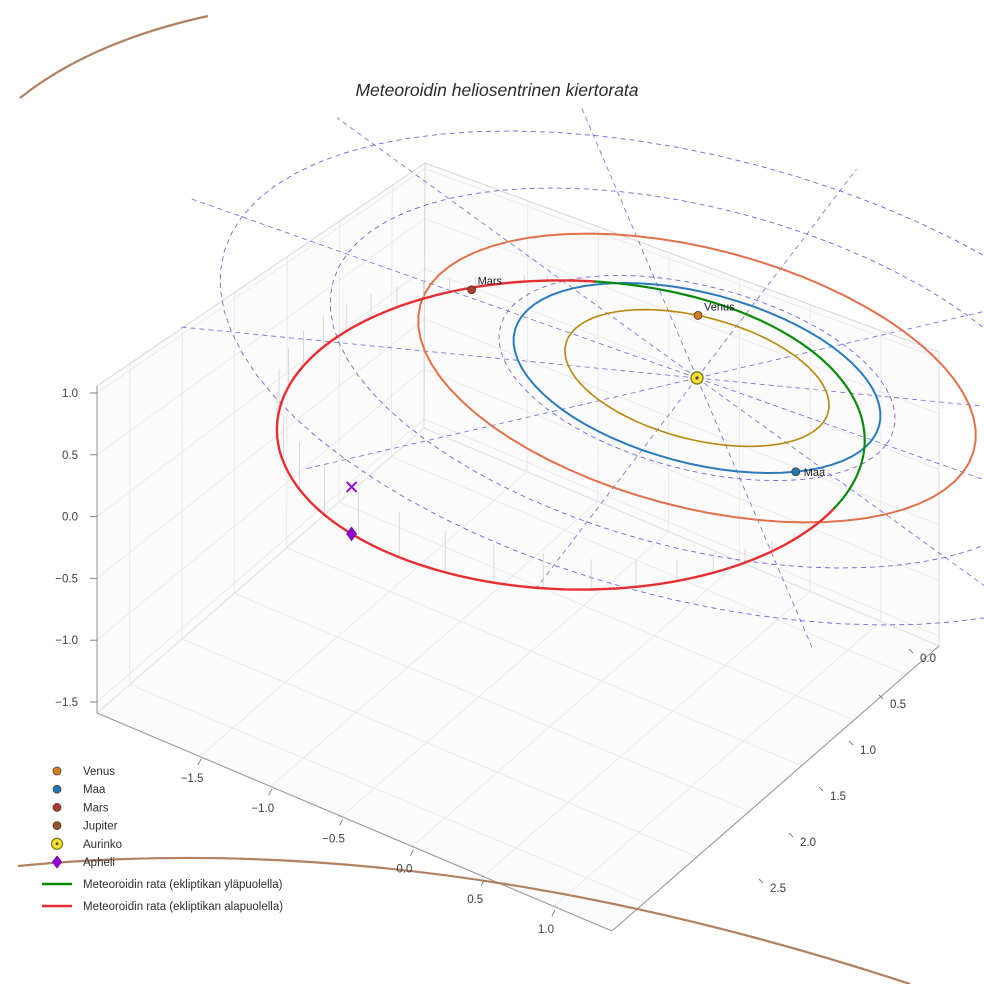 The width and height of the screenshot is (984, 984). I want to click on y-tick-label: 2.5, so click(778, 889).